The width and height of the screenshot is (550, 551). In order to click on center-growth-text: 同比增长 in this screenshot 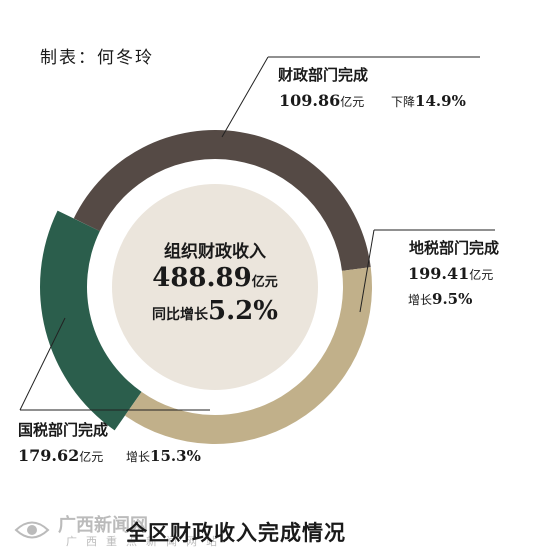, I will do `click(180, 315)`.